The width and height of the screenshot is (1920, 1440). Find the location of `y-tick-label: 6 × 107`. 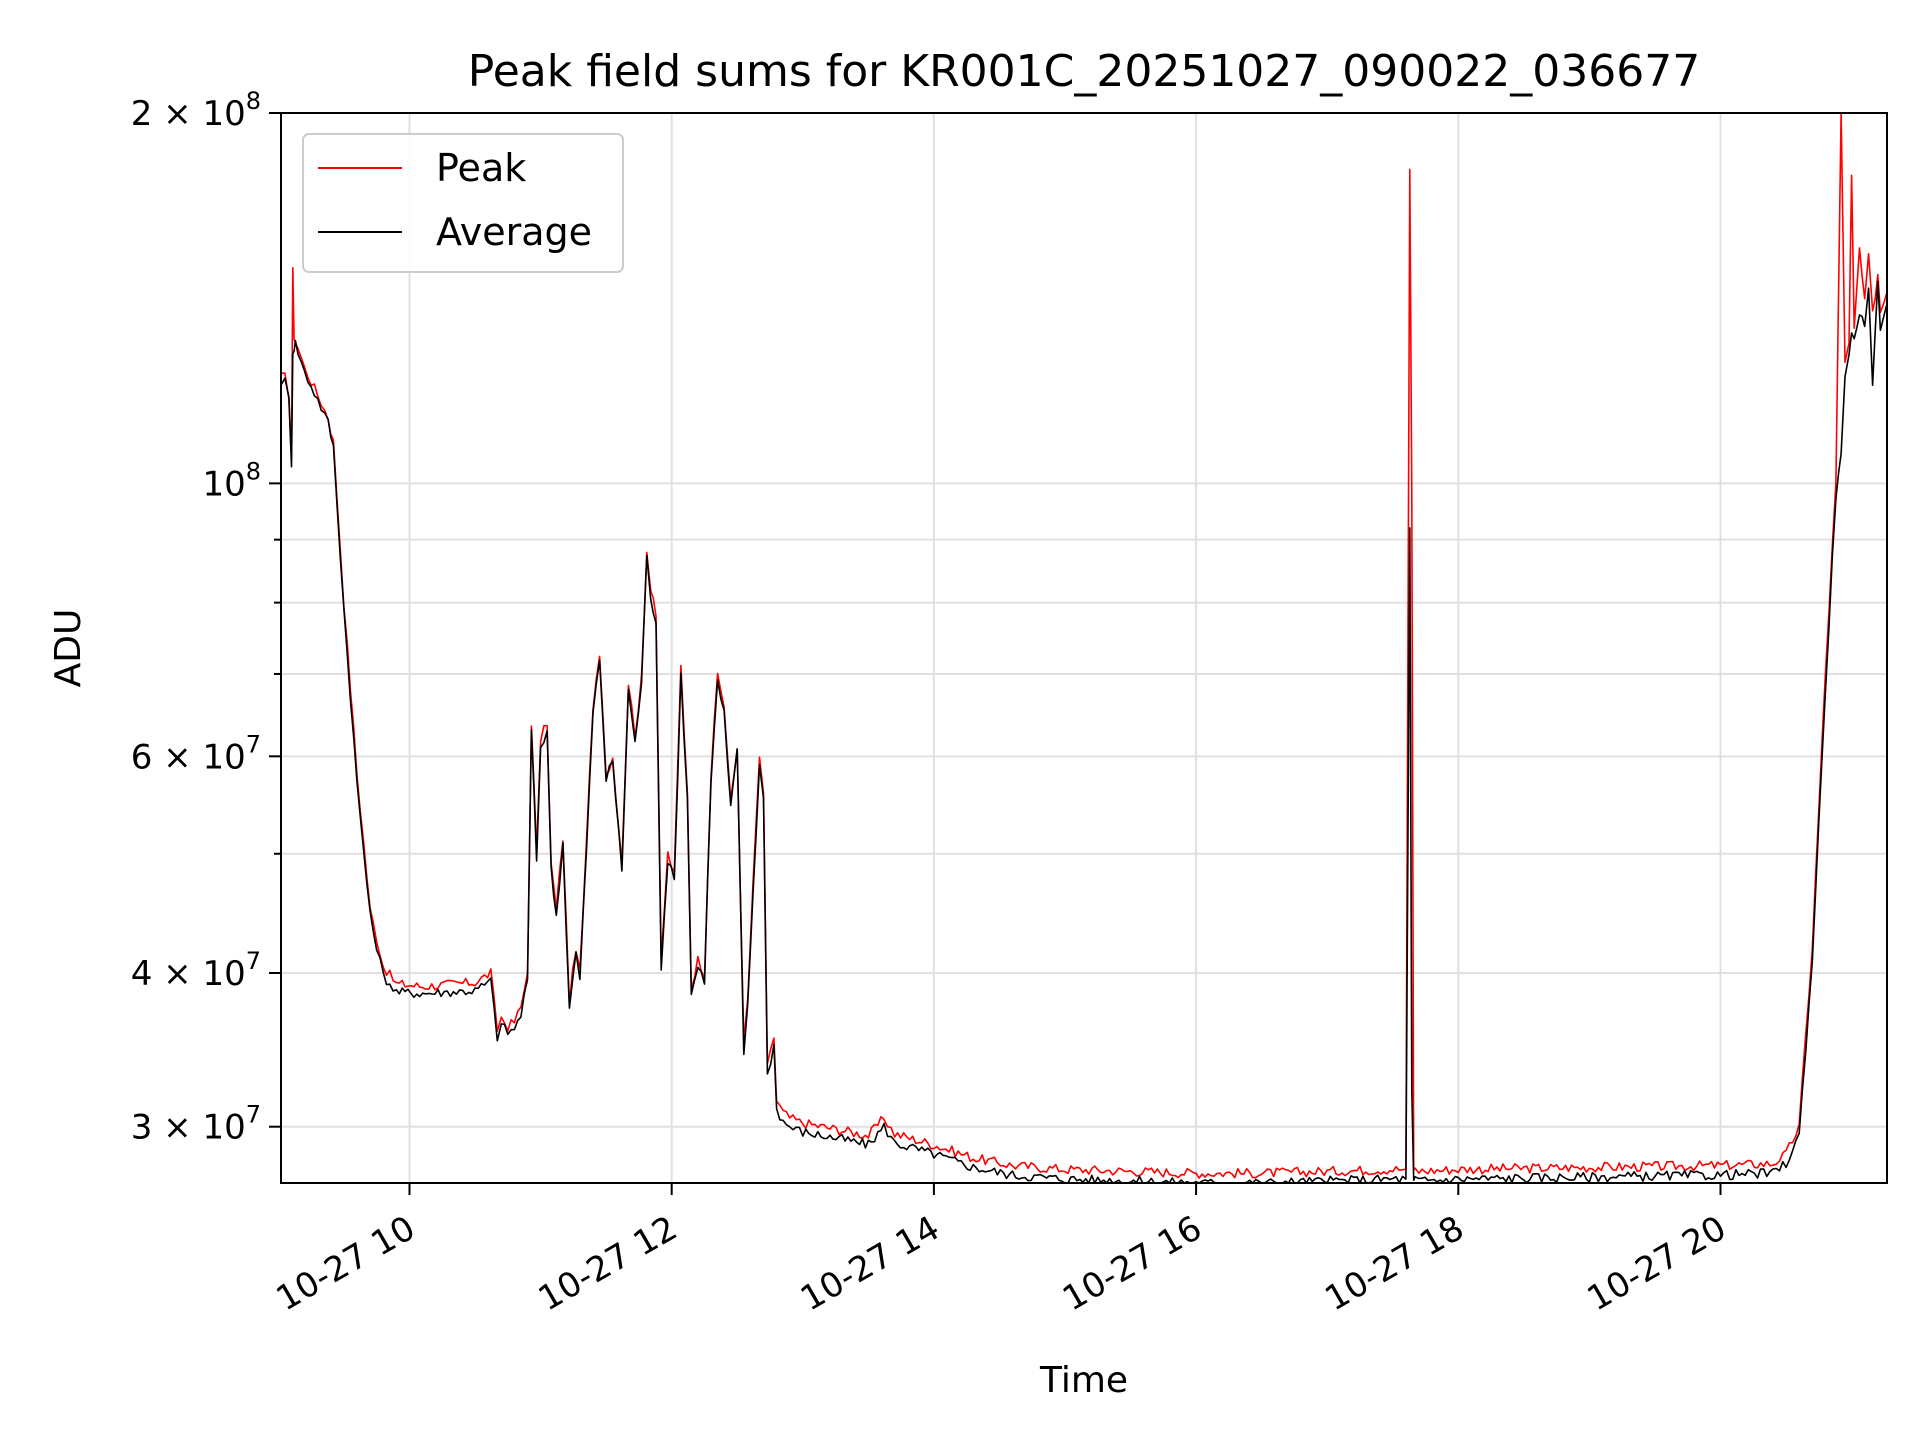

y-tick-label: 6 × 107 is located at coordinates (196, 753).